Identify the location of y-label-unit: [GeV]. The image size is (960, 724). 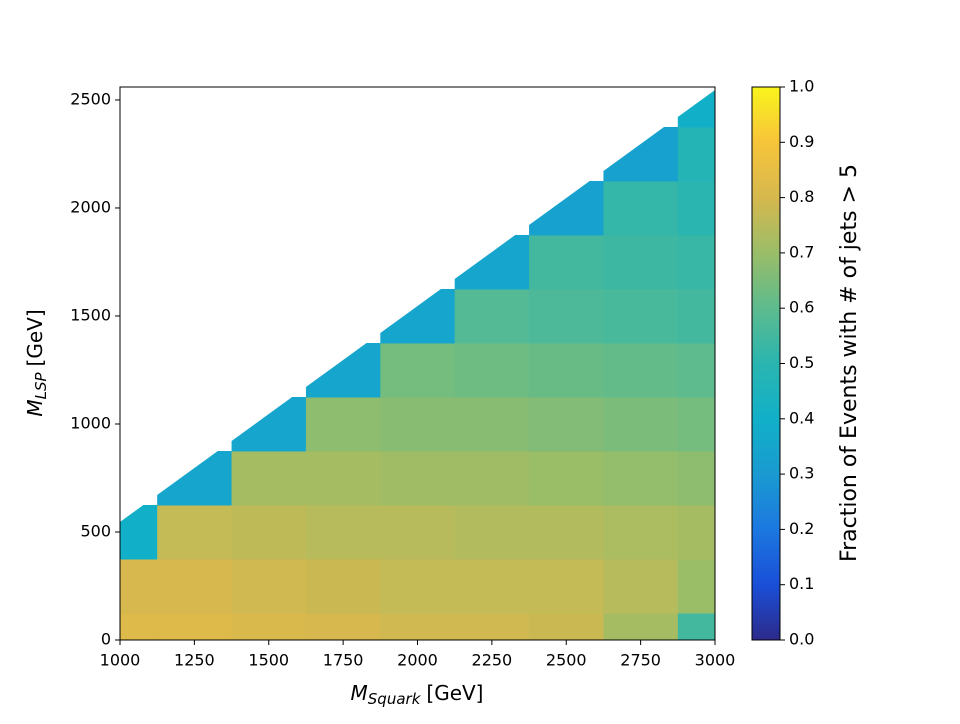
(35, 337).